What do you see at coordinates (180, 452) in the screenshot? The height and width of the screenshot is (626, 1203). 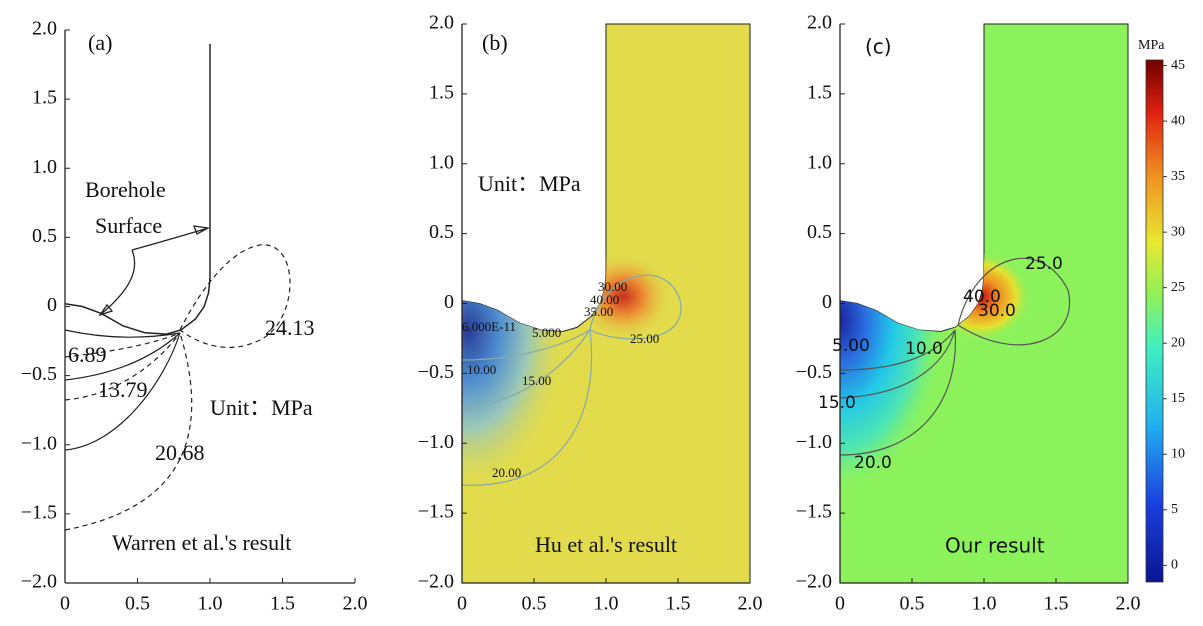 I see `contour-label: 20.68` at bounding box center [180, 452].